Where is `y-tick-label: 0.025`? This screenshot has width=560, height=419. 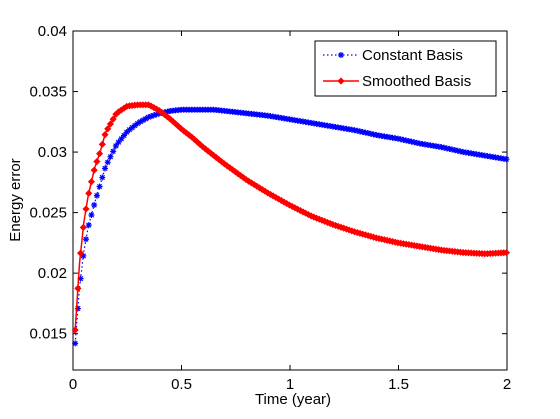
y-tick-label: 0.025 is located at coordinates (48, 213).